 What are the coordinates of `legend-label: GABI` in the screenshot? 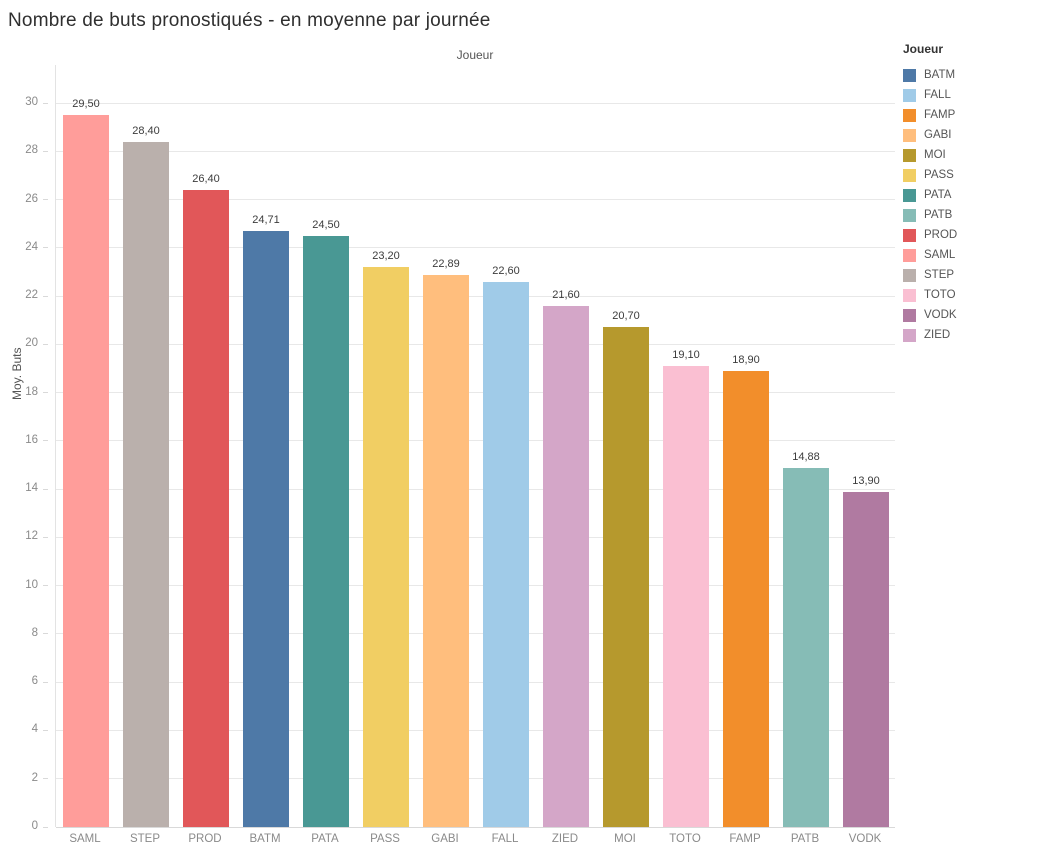 It's located at (938, 135).